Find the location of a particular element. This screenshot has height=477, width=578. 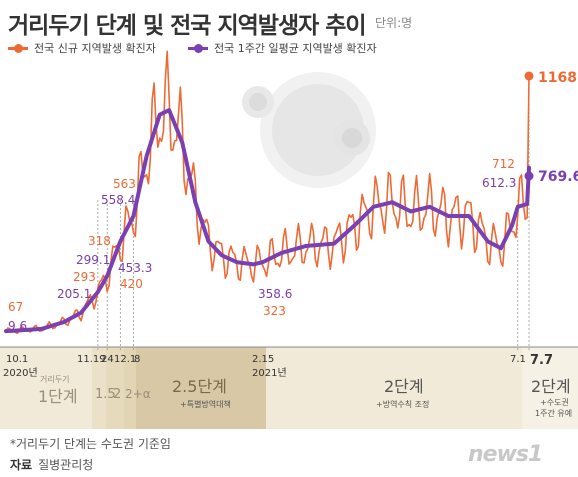

label-daily-0706: 712 is located at coordinates (503, 164).